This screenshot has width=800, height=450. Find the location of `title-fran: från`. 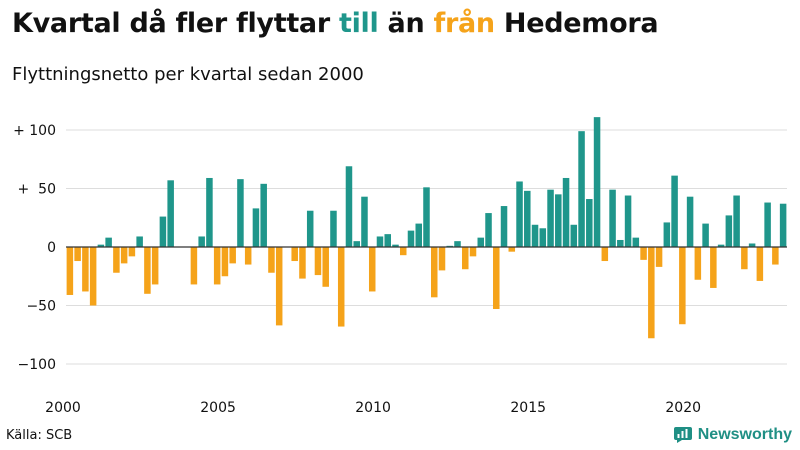

title-fran: från is located at coordinates (464, 23).